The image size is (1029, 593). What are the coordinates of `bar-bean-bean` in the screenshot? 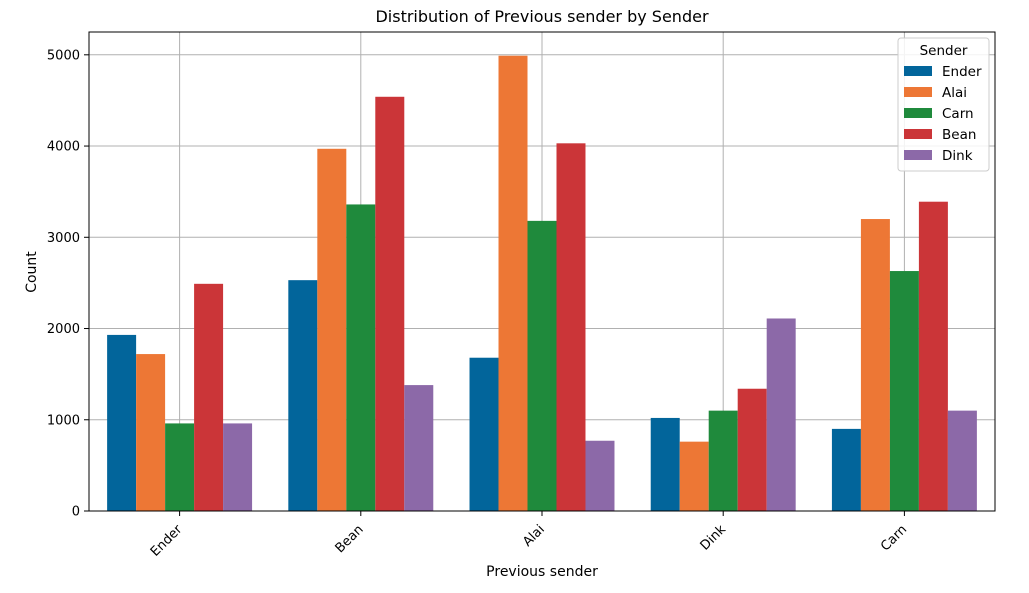 It's located at (390, 303).